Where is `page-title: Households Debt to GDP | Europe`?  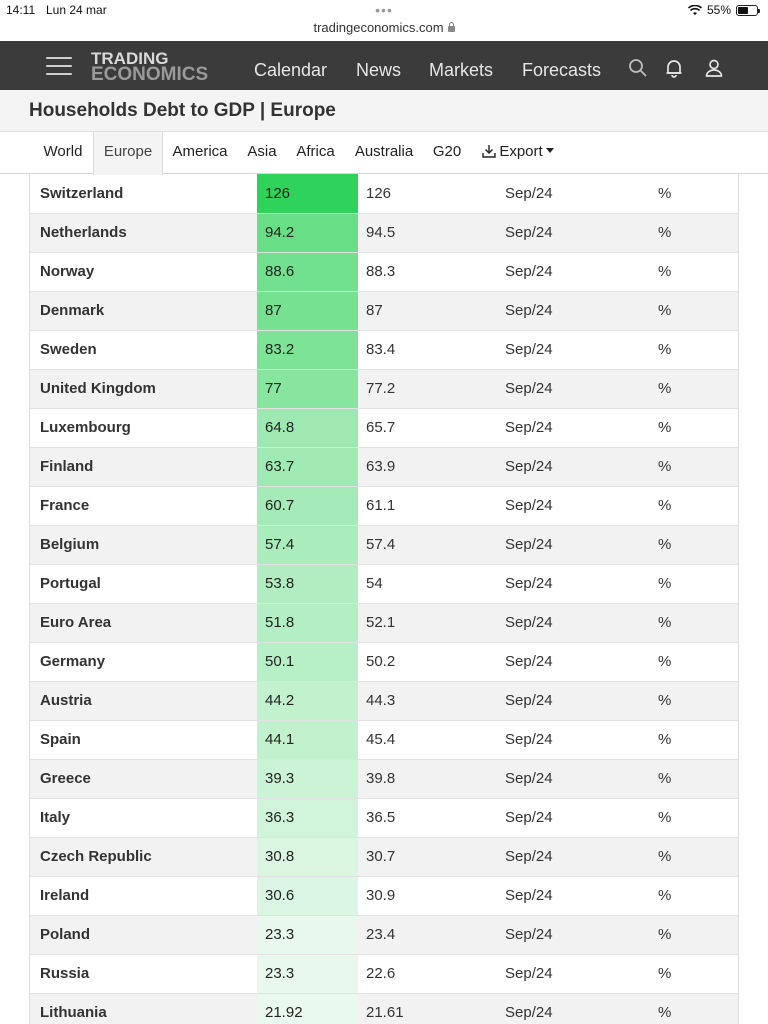 page-title: Households Debt to GDP | Europe is located at coordinates (182, 110).